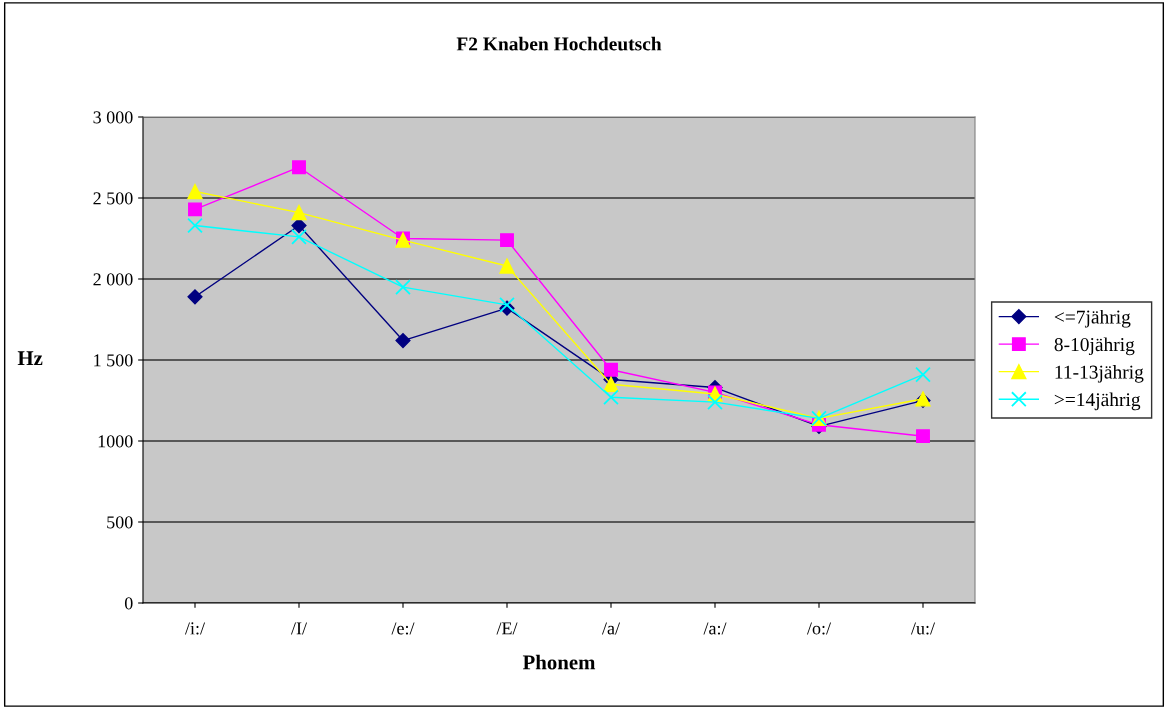 The height and width of the screenshot is (709, 1168). I want to click on y-tick-label: 1000, so click(115, 441).